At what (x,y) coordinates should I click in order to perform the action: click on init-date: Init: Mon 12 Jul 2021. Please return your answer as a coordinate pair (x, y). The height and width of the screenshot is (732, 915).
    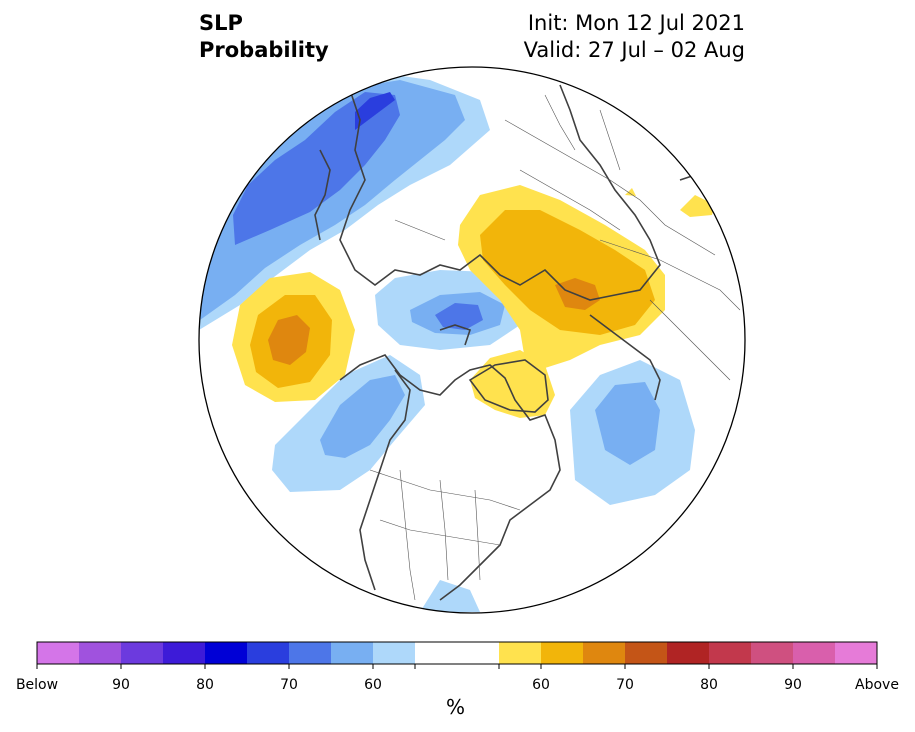
    Looking at the image, I should click on (636, 23).